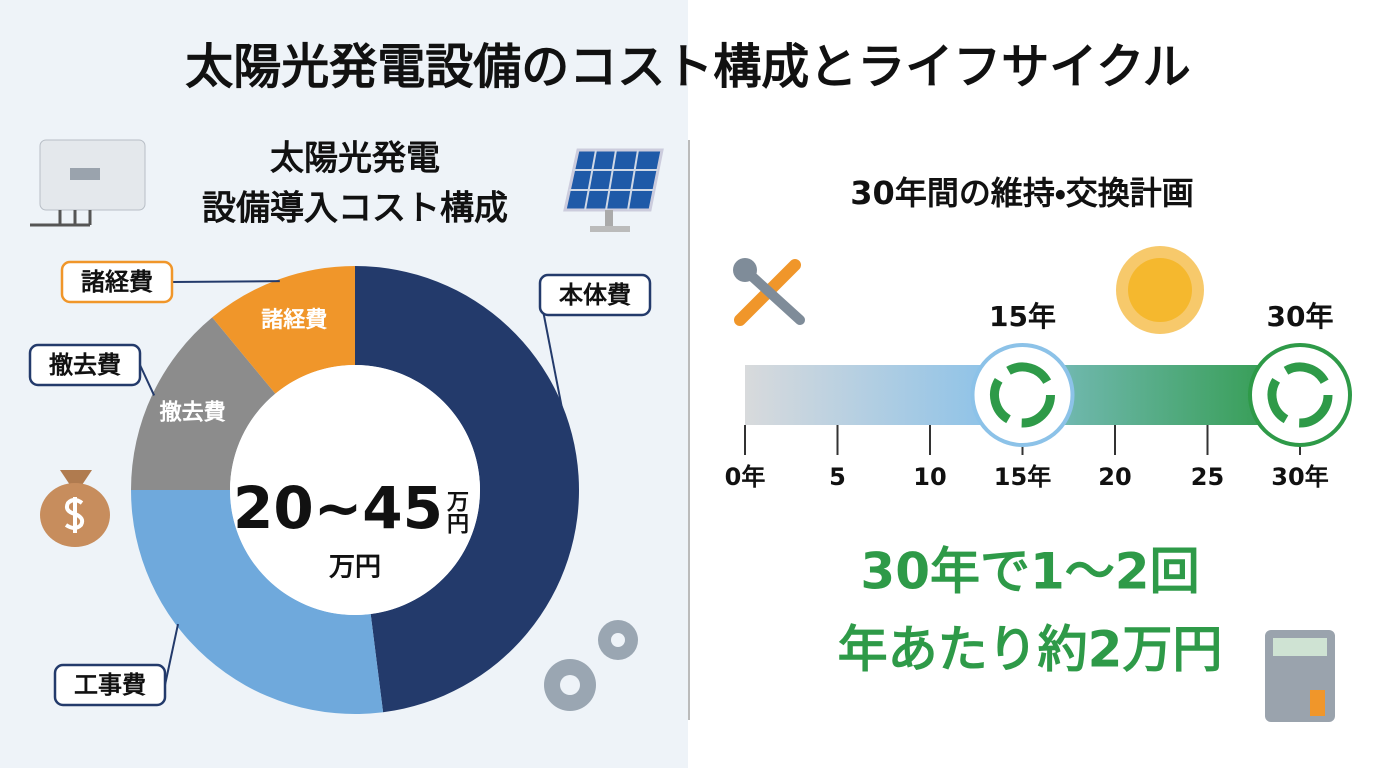  What do you see at coordinates (745, 477) in the screenshot?
I see `x-tick-label: 0年` at bounding box center [745, 477].